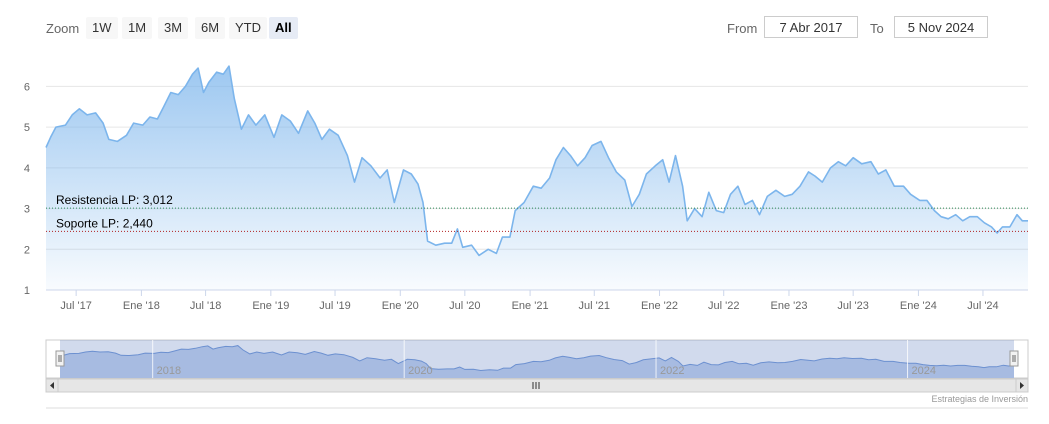  I want to click on support-label: Soporte LP: 2,440, so click(104, 223).